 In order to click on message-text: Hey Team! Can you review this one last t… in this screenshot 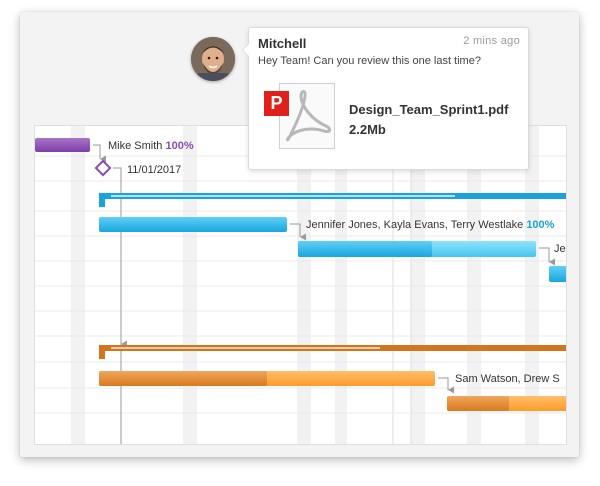, I will do `click(369, 61)`.